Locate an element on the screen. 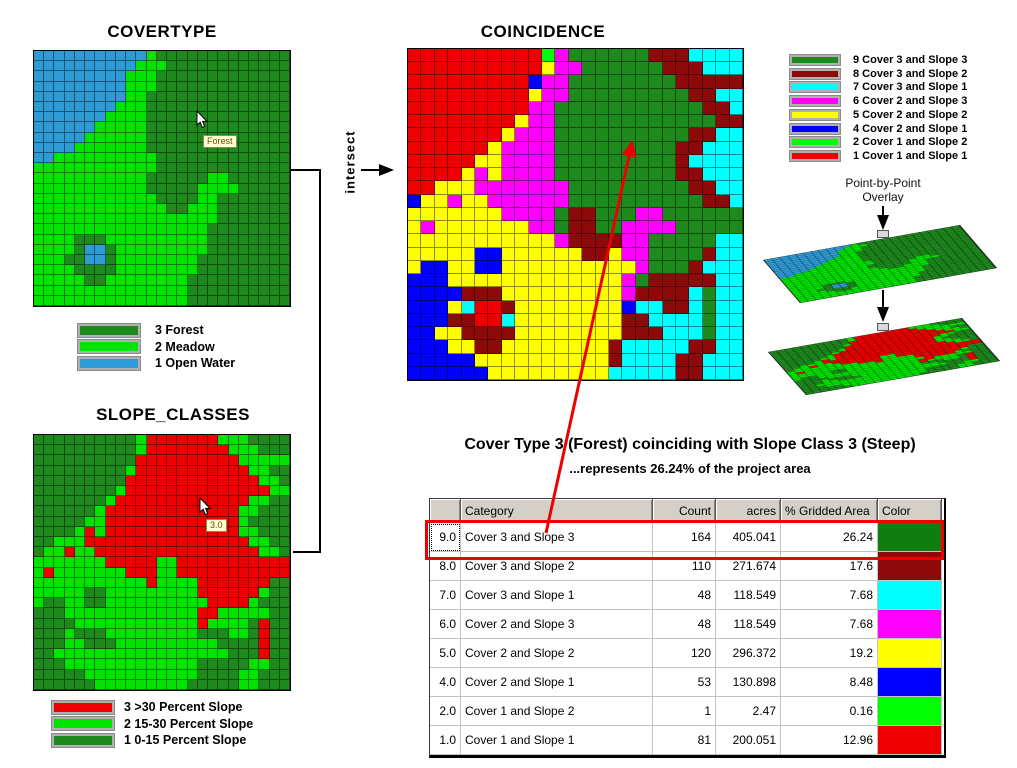 This screenshot has width=1017, height=768. legend-label: 1 Cover 1 and Slope 1 is located at coordinates (910, 155).